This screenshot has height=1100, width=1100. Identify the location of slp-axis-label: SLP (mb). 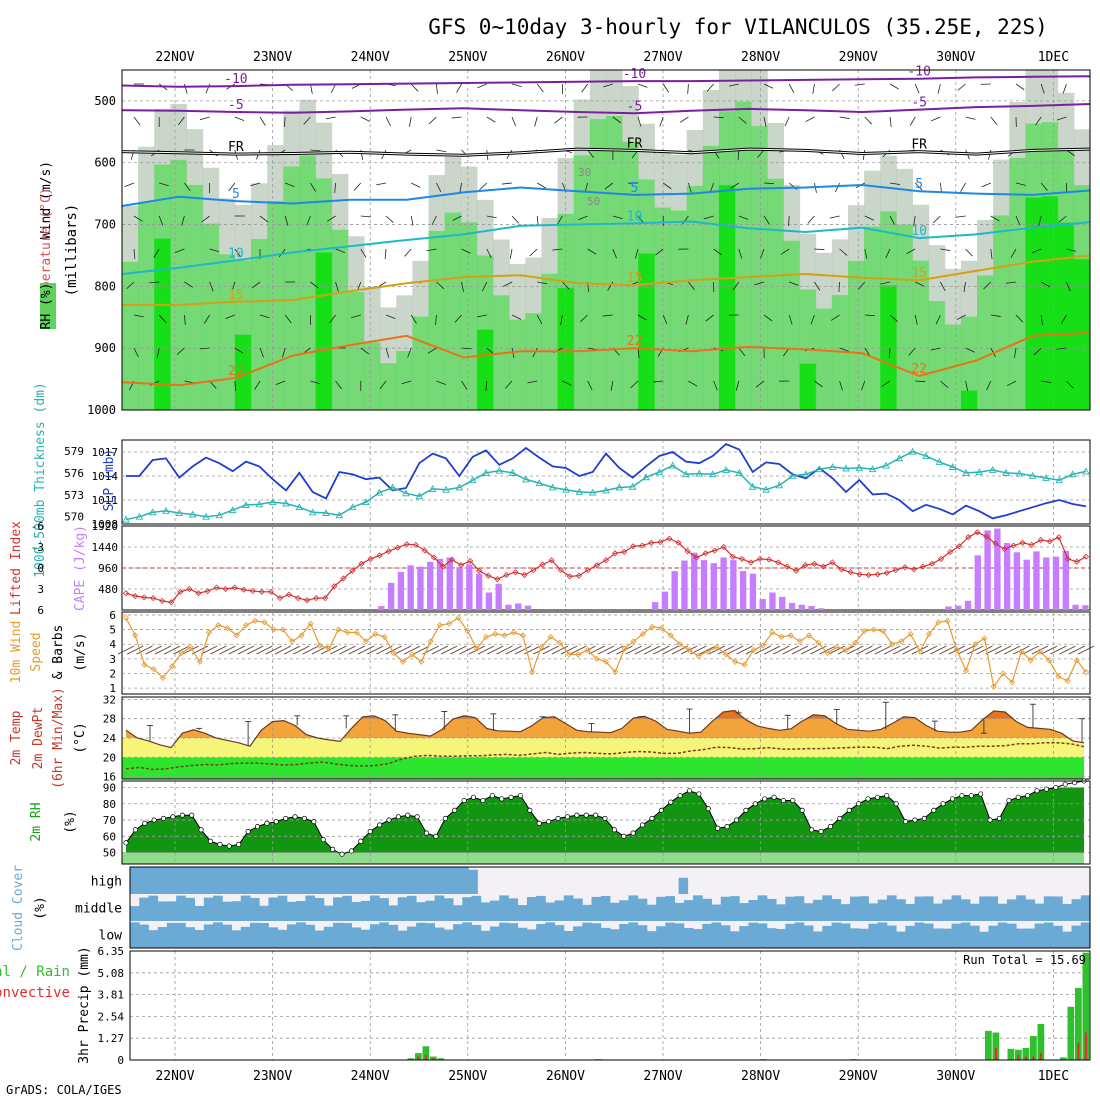
(109, 480).